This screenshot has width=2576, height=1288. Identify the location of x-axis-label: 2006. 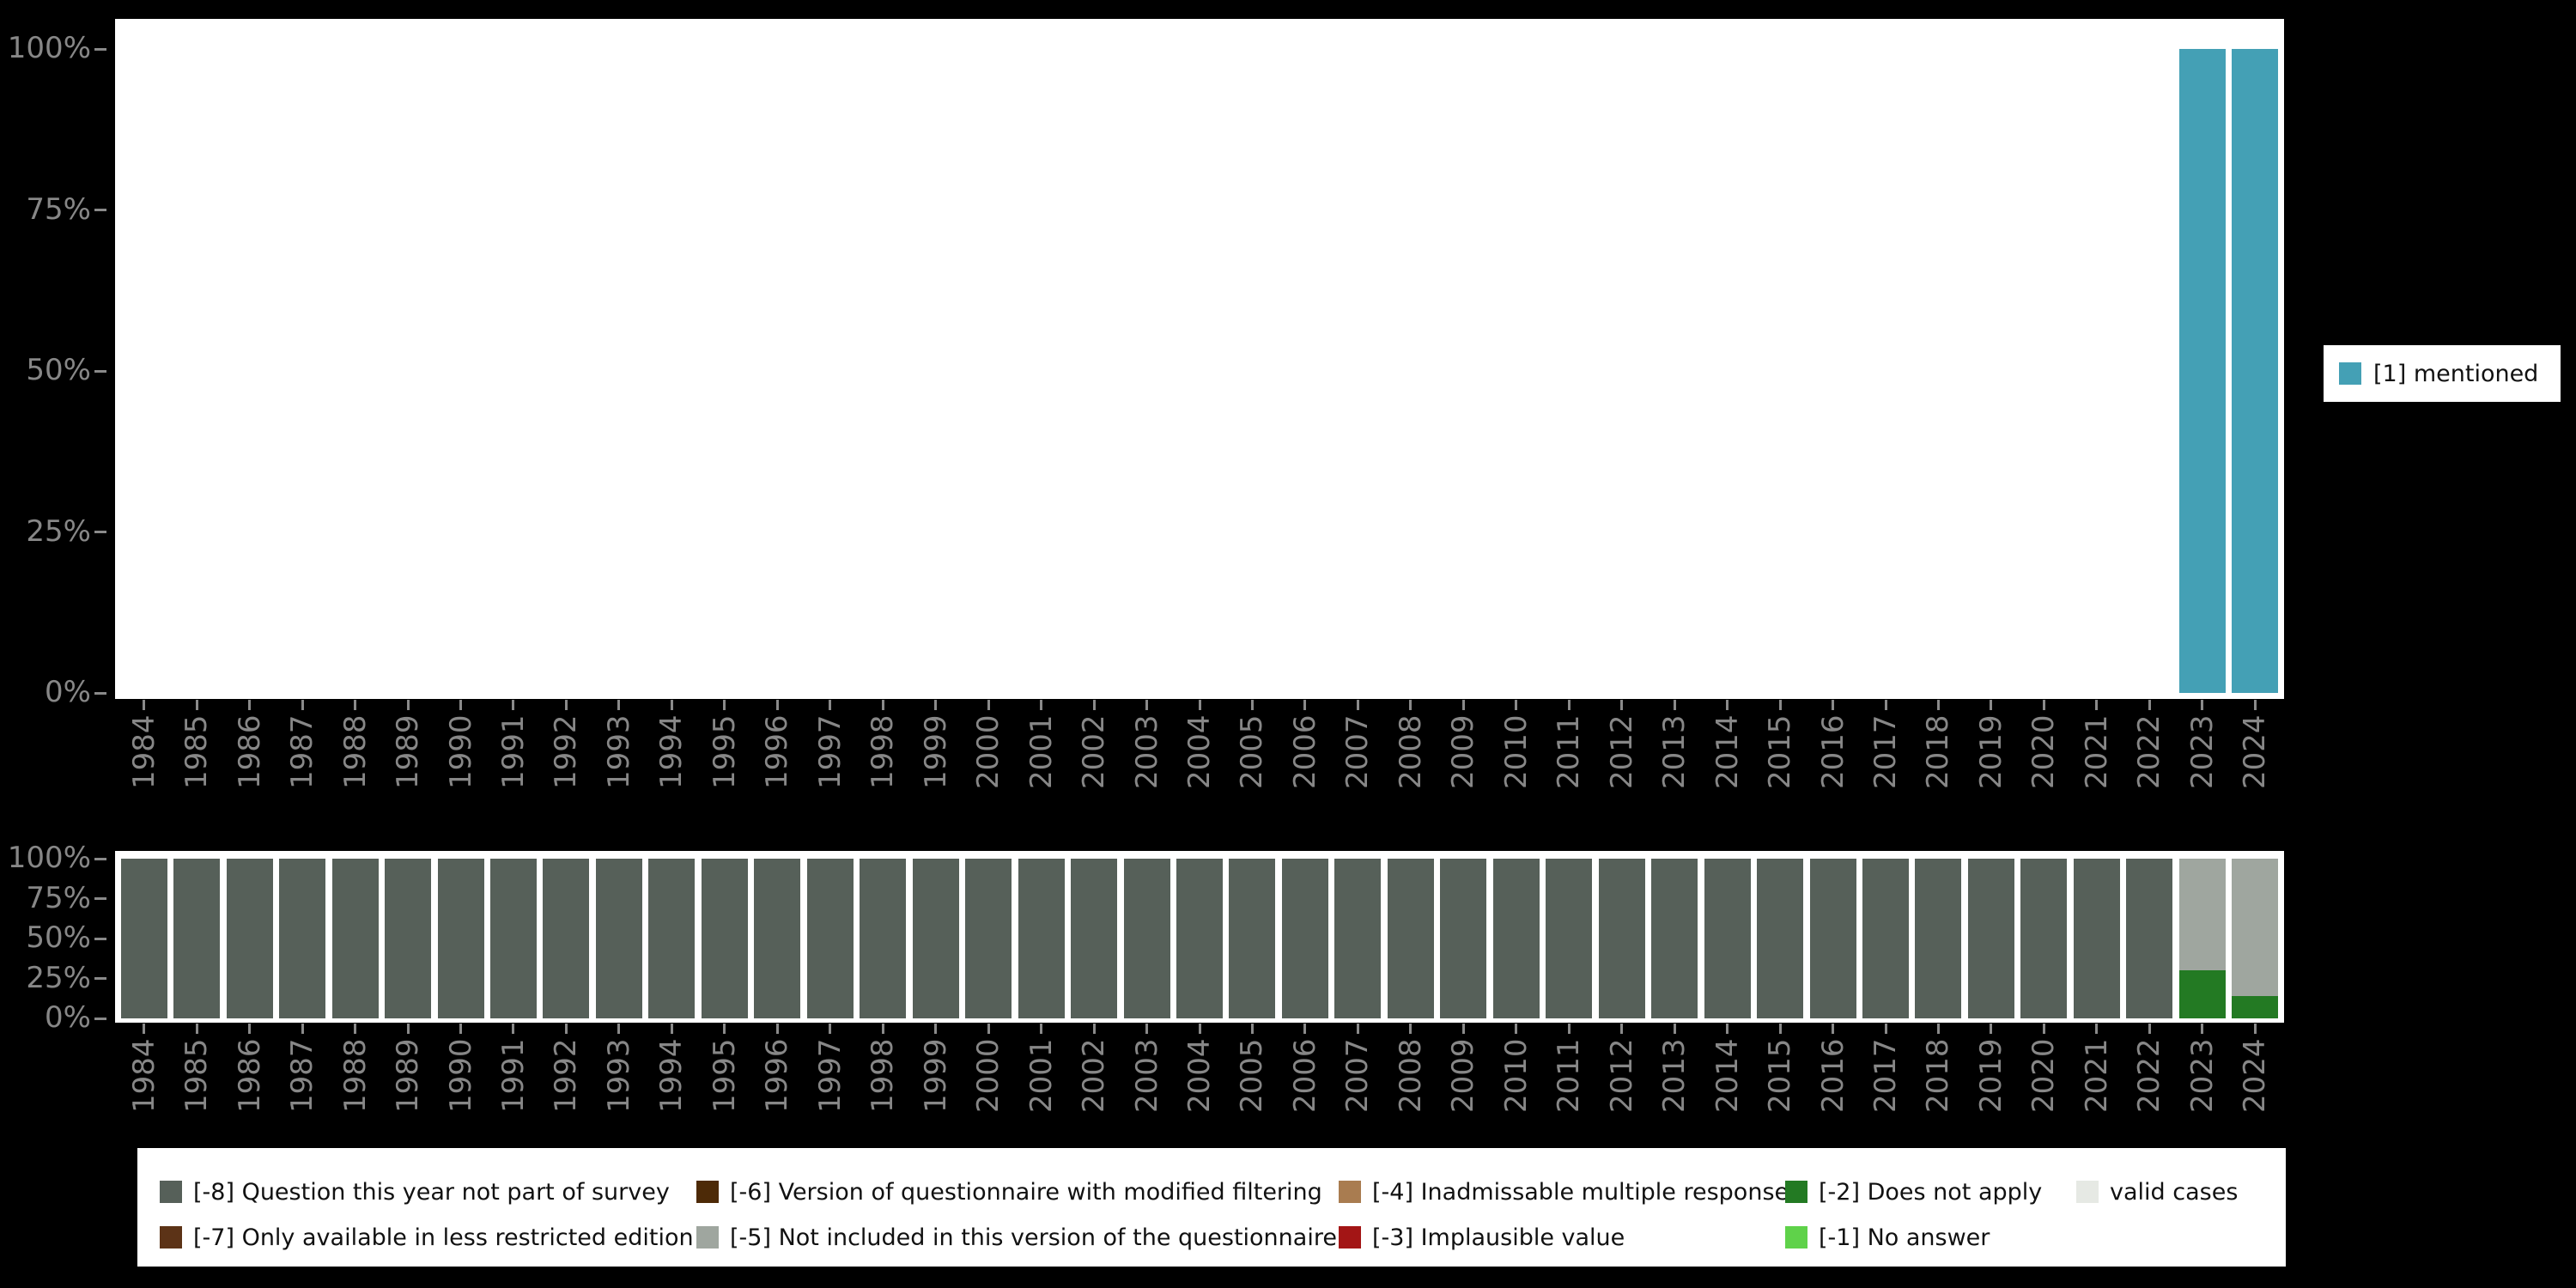
(1305, 1075).